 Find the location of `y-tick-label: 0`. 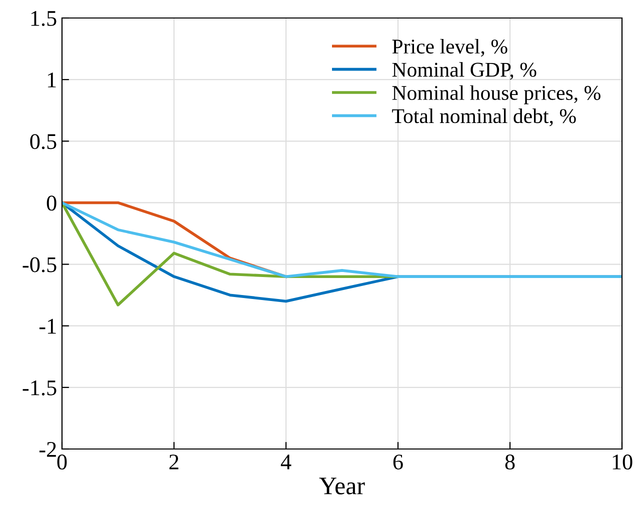

y-tick-label: 0 is located at coordinates (51, 203).